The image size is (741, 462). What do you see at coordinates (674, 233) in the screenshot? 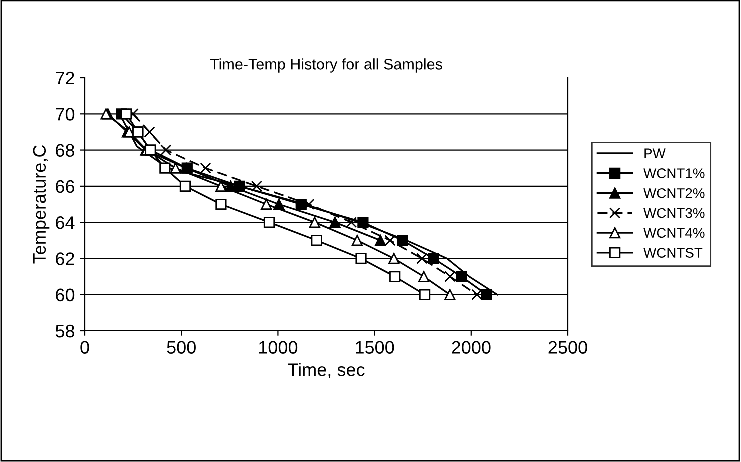
I see `legend-label: WCNT4%` at bounding box center [674, 233].